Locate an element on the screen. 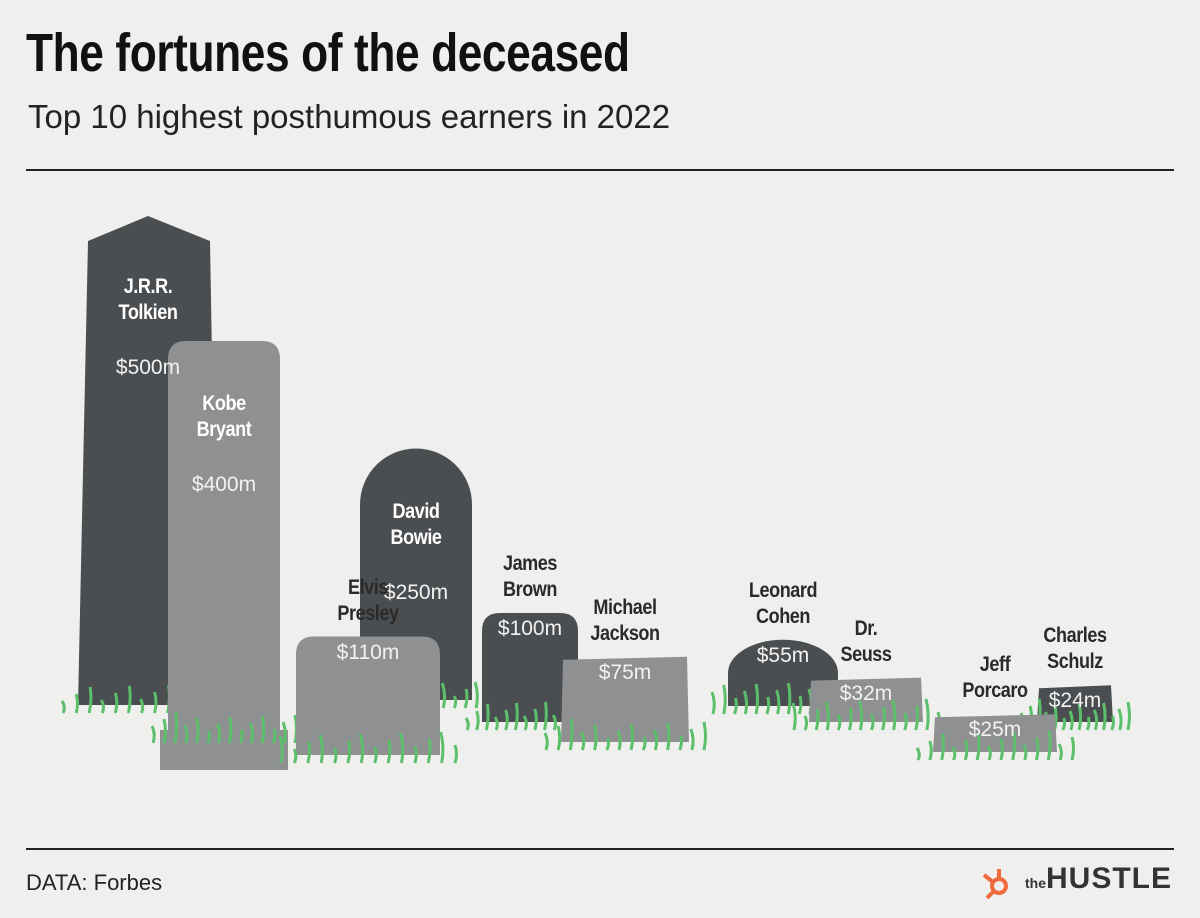 The image size is (1200, 918). value-label: $110m is located at coordinates (368, 652).